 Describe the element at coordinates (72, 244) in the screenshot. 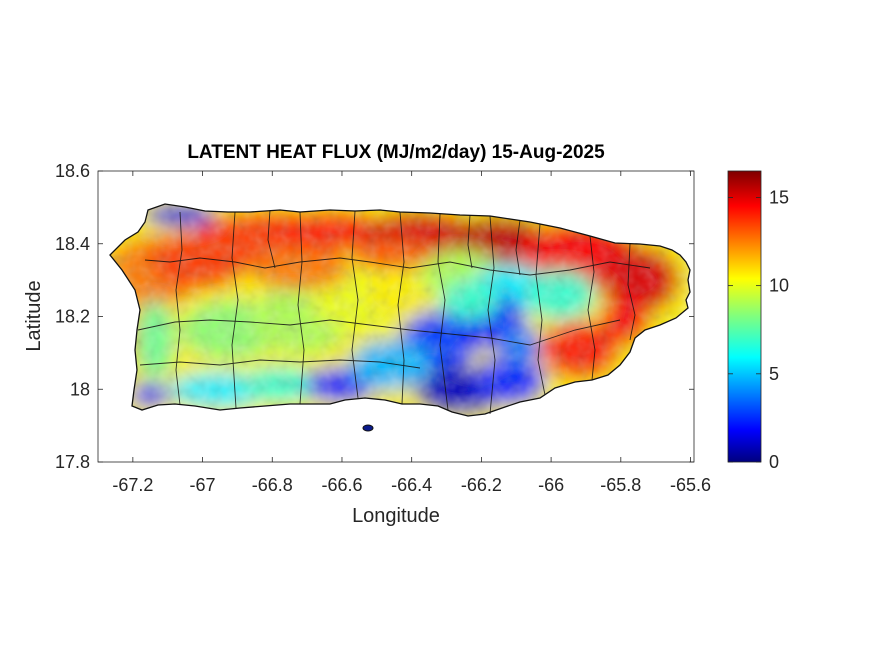

I see `y-tick-label: 18.4` at that location.